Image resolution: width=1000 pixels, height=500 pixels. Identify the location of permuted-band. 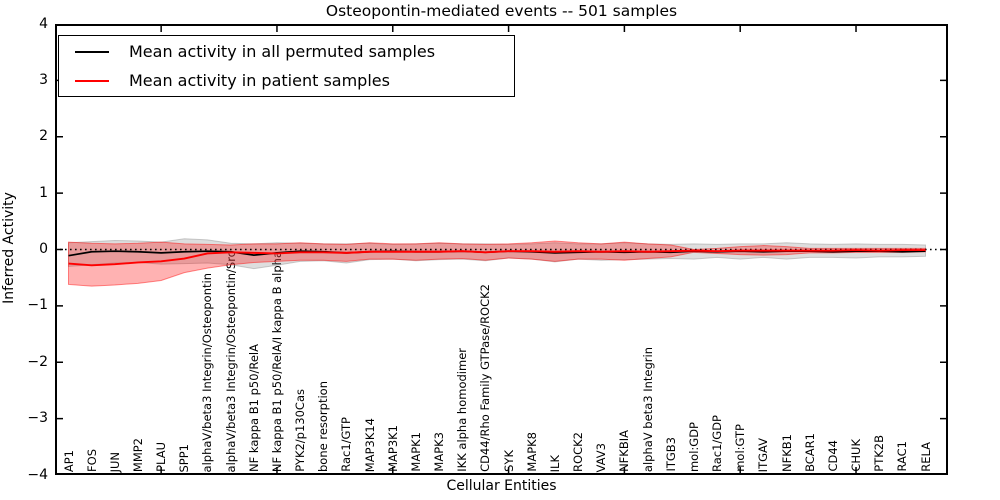
(497, 254).